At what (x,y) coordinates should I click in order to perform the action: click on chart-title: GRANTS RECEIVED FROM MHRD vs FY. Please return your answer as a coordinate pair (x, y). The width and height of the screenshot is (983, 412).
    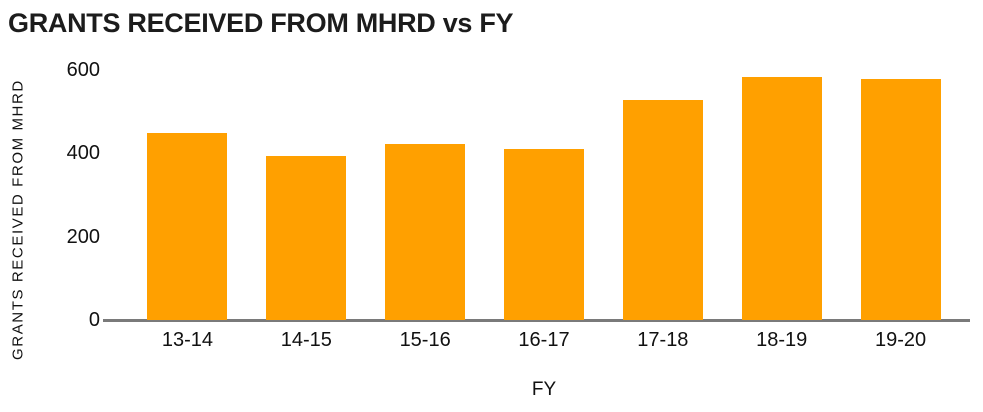
    Looking at the image, I should click on (261, 23).